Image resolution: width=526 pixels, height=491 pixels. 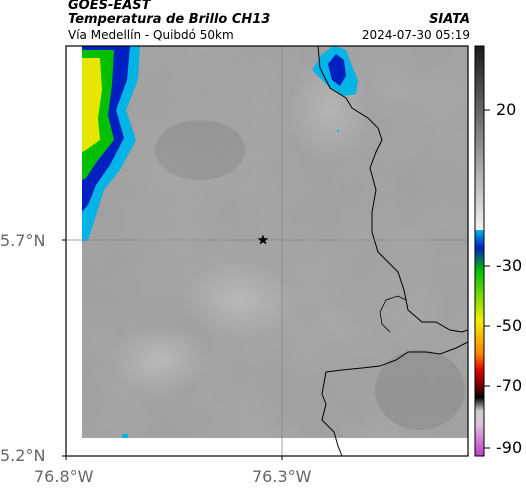 What do you see at coordinates (23, 455) in the screenshot?
I see `lat-tick-label: 5.2°N` at bounding box center [23, 455].